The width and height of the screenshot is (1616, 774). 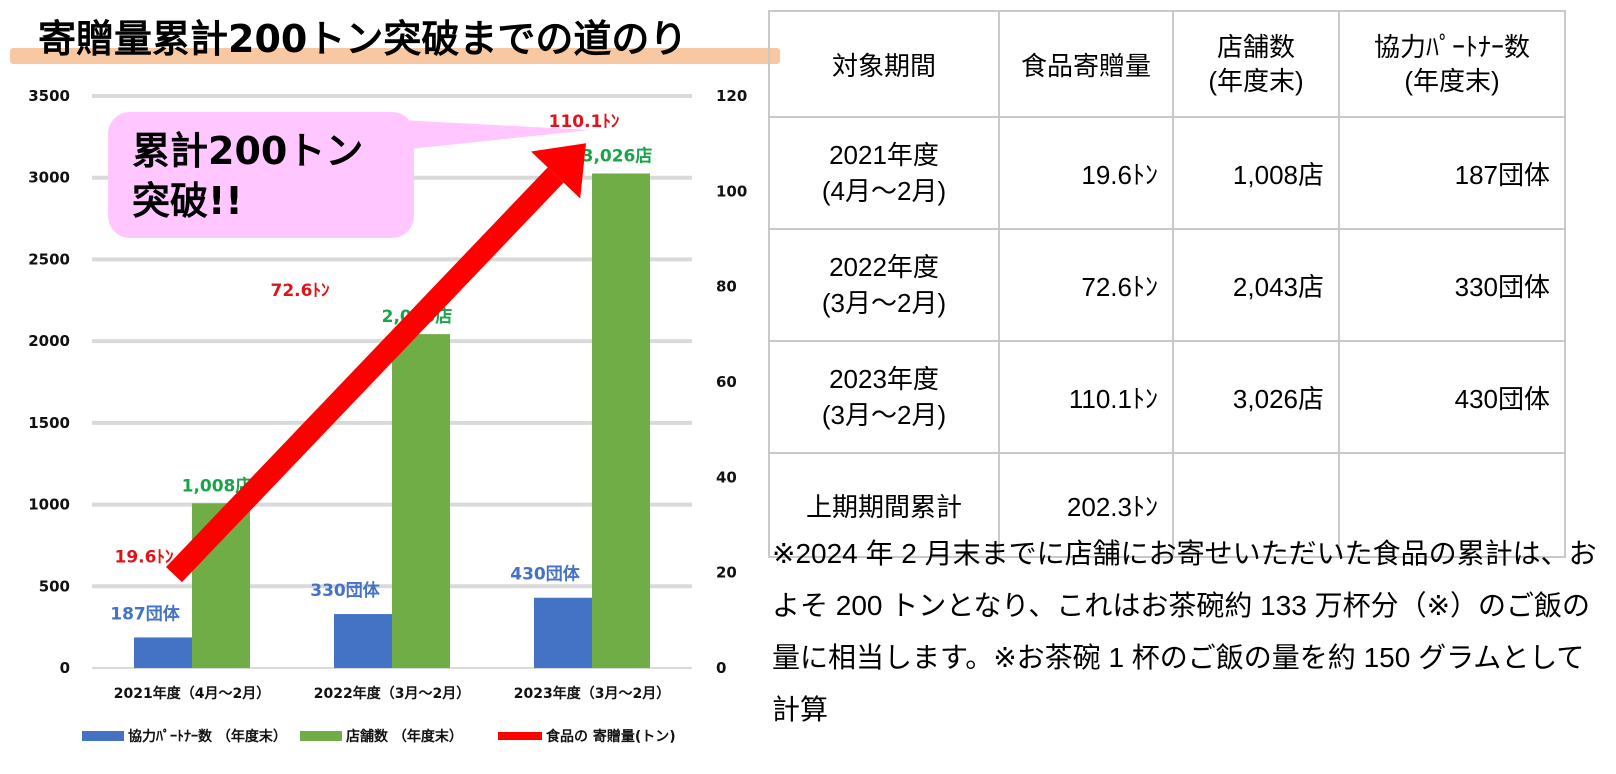 I want to click on data-label-donation: 72.6ﾄﾝ, so click(x=300, y=291).